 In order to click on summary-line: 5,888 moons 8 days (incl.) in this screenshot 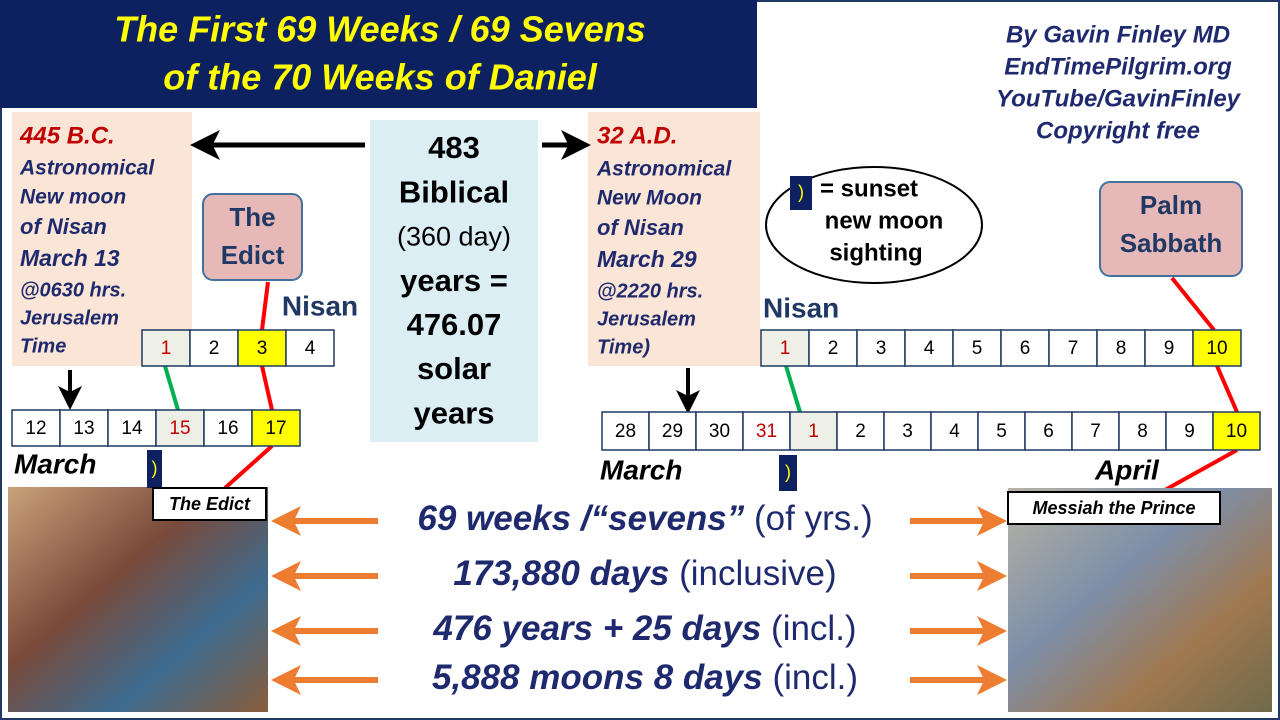, I will do `click(645, 677)`.